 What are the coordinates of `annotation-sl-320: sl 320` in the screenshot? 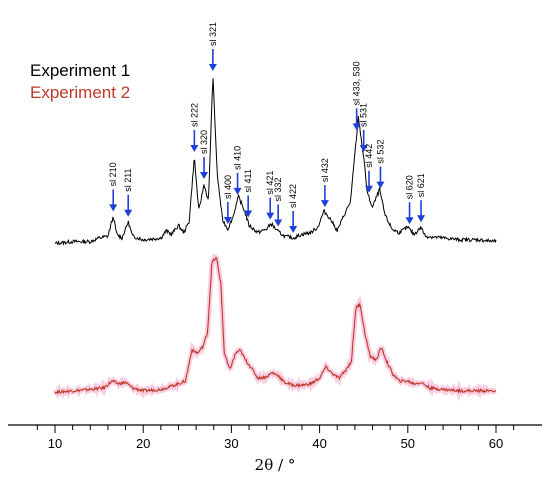 It's located at (204, 154).